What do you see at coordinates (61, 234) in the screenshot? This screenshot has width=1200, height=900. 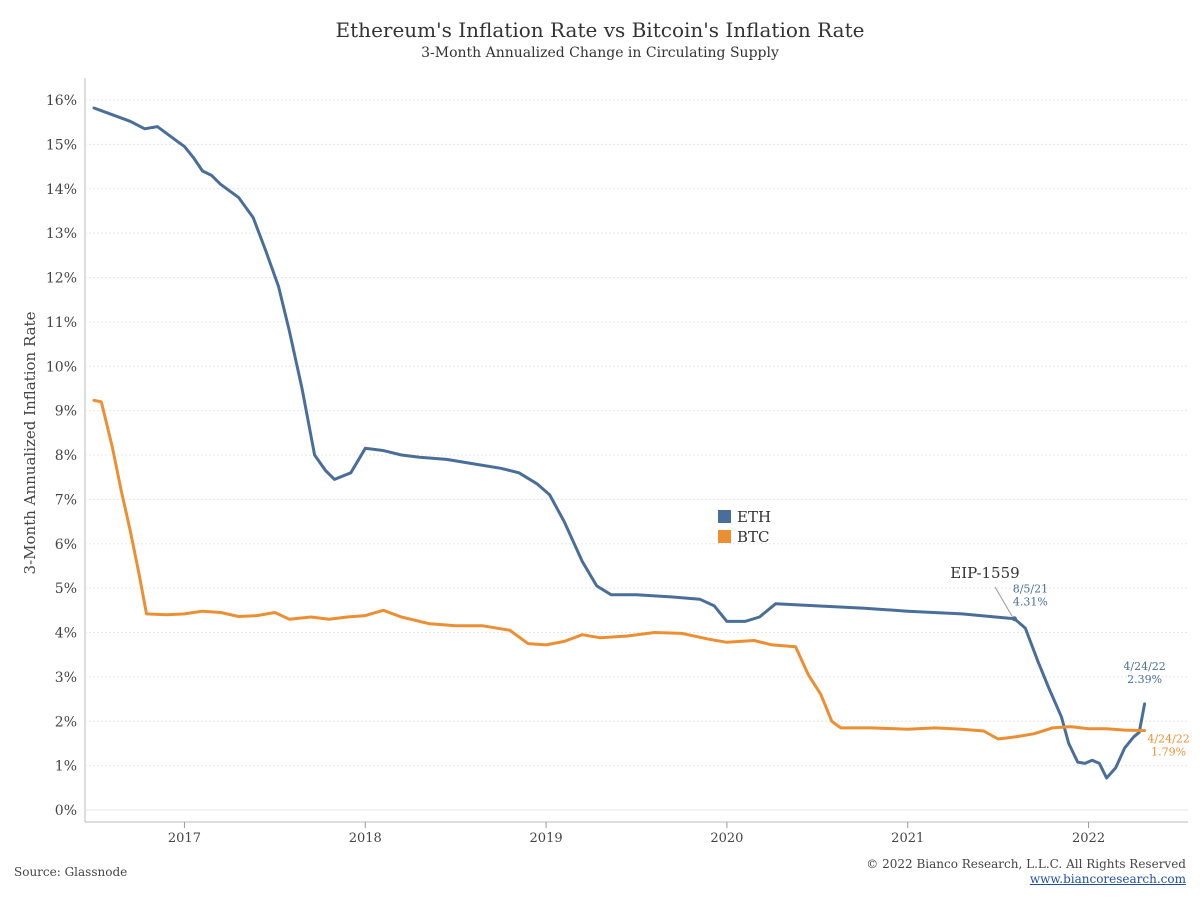 I see `y-tick-label: 13%` at bounding box center [61, 234].